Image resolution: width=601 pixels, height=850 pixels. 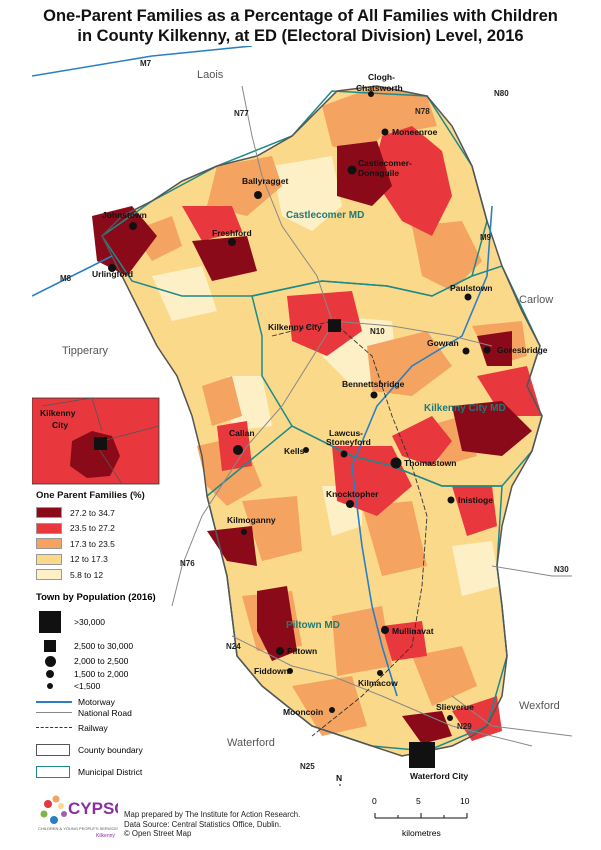 I want to click on legend-motorway-row: Motorway, so click(x=136, y=701).